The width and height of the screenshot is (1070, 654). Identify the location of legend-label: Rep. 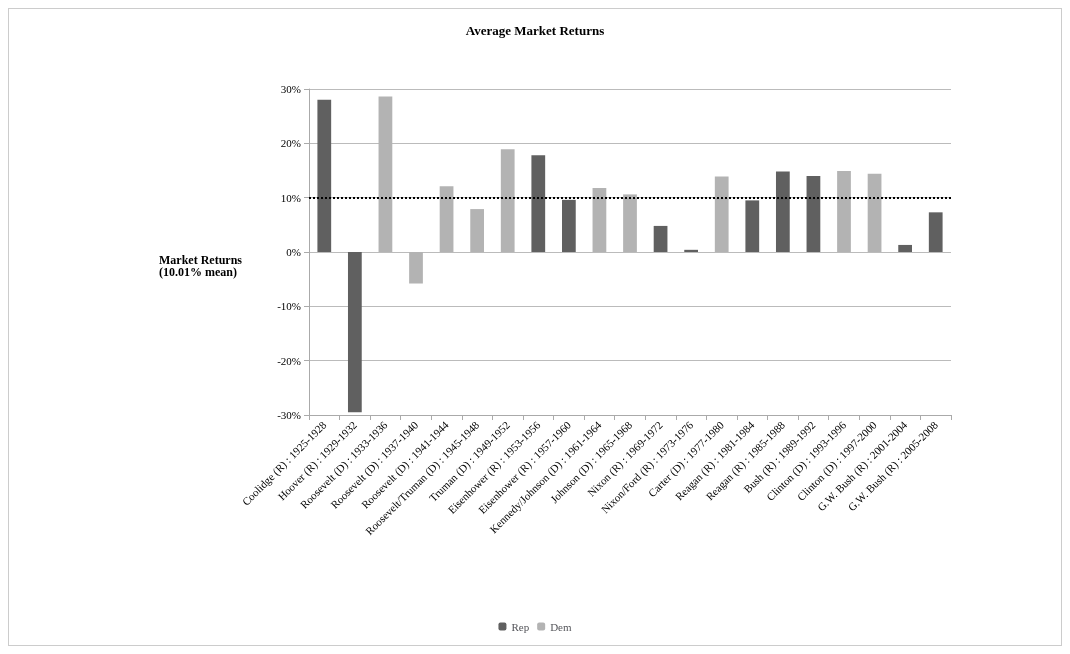
(520, 626).